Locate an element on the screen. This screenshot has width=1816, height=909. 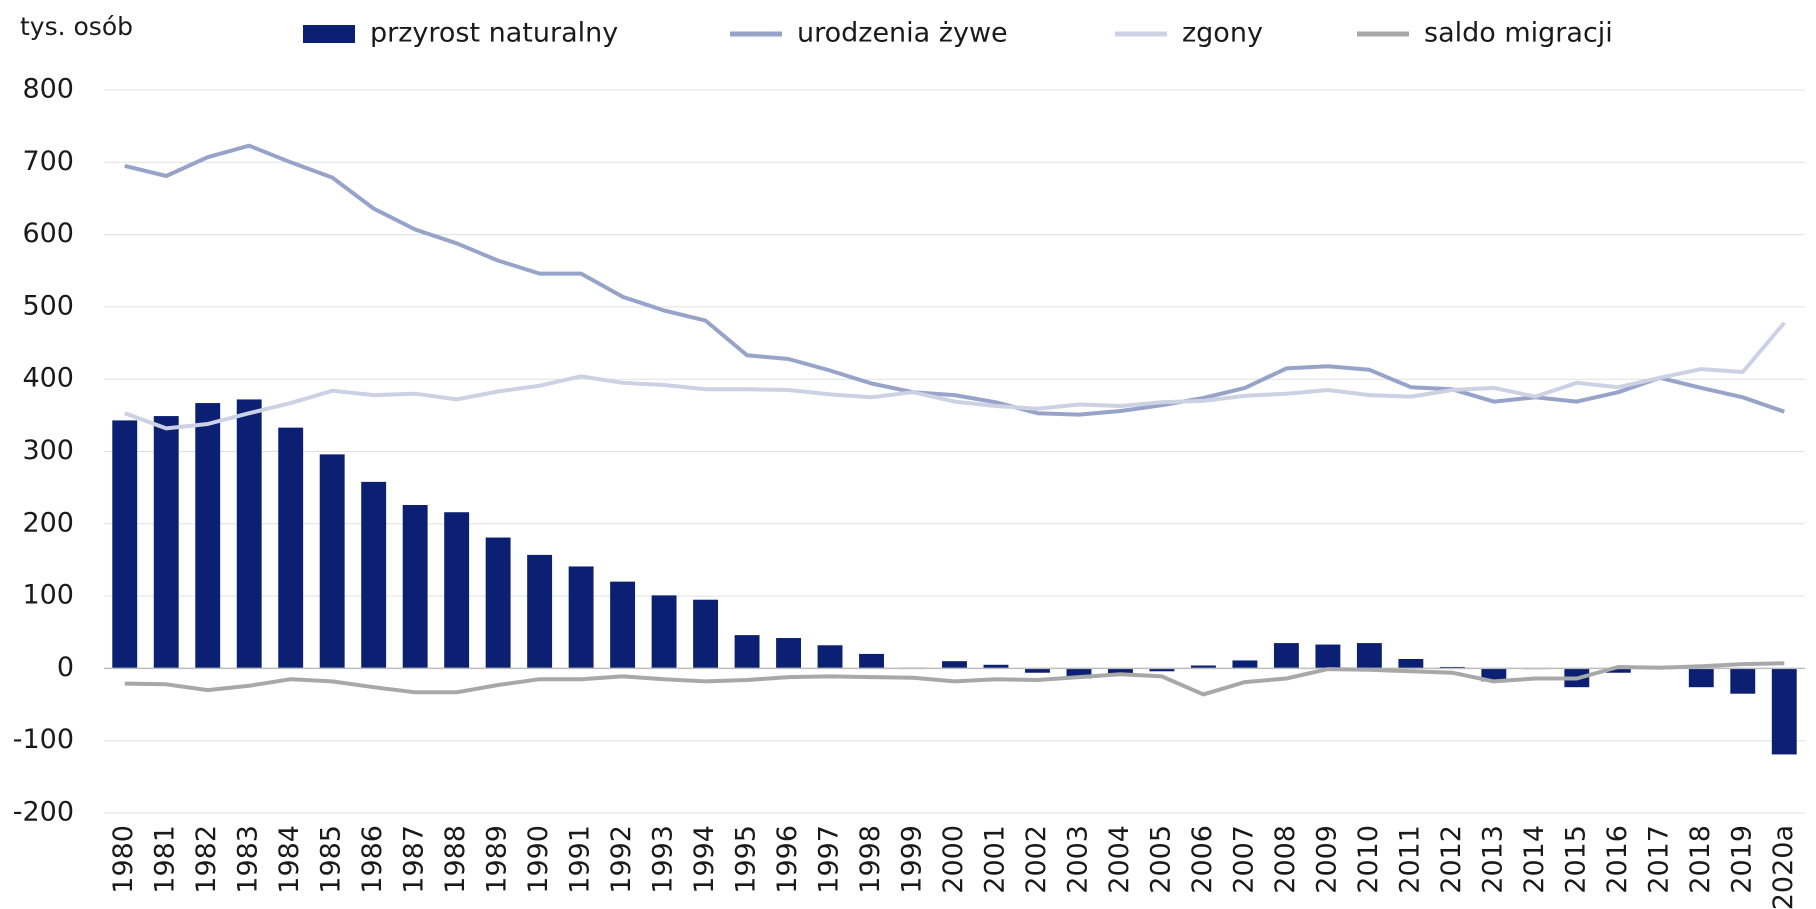
x-tick-label: 1981 is located at coordinates (165, 859).